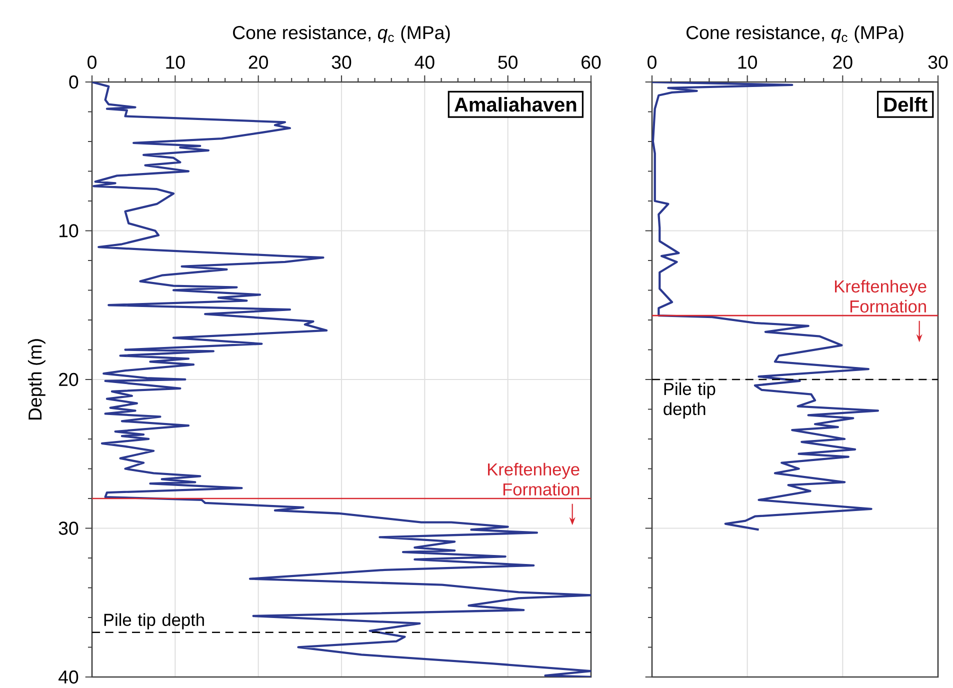 The image size is (953, 688). What do you see at coordinates (906, 104) in the screenshot?
I see `text: Delft` at bounding box center [906, 104].